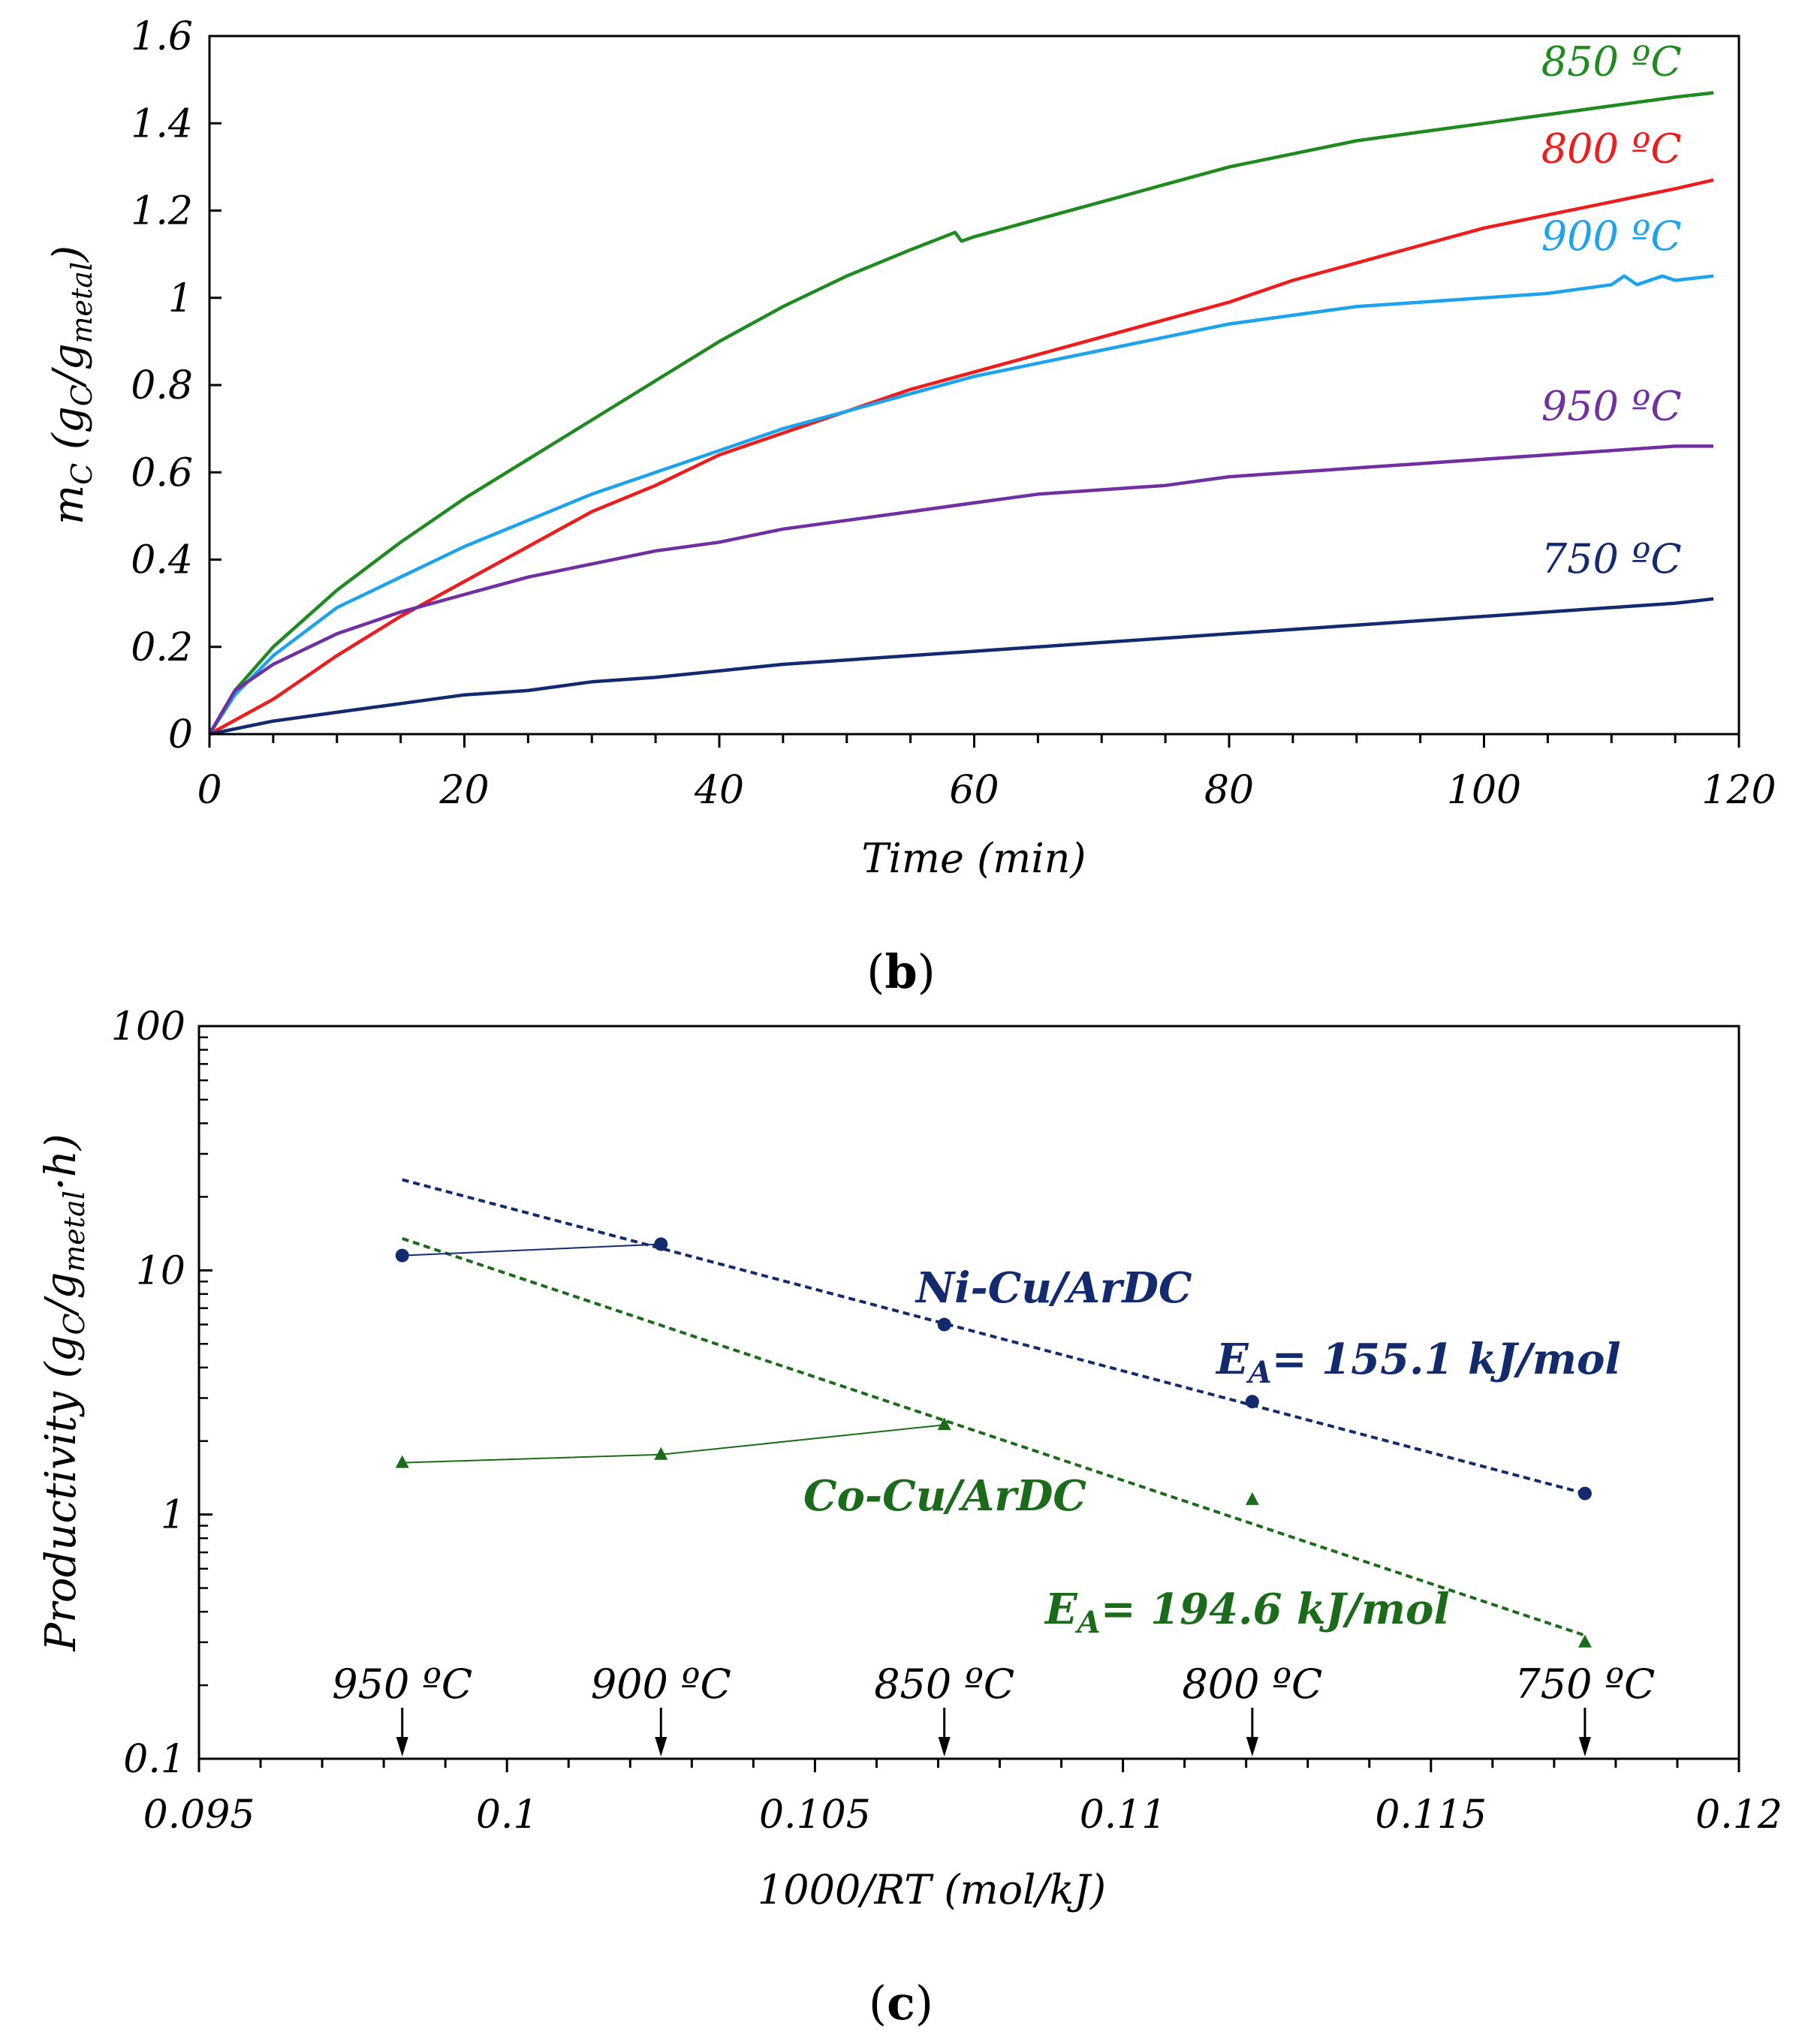 The height and width of the screenshot is (2044, 1802). What do you see at coordinates (402, 1684) in the screenshot?
I see `c-temperature-label: 950 ºC` at bounding box center [402, 1684].